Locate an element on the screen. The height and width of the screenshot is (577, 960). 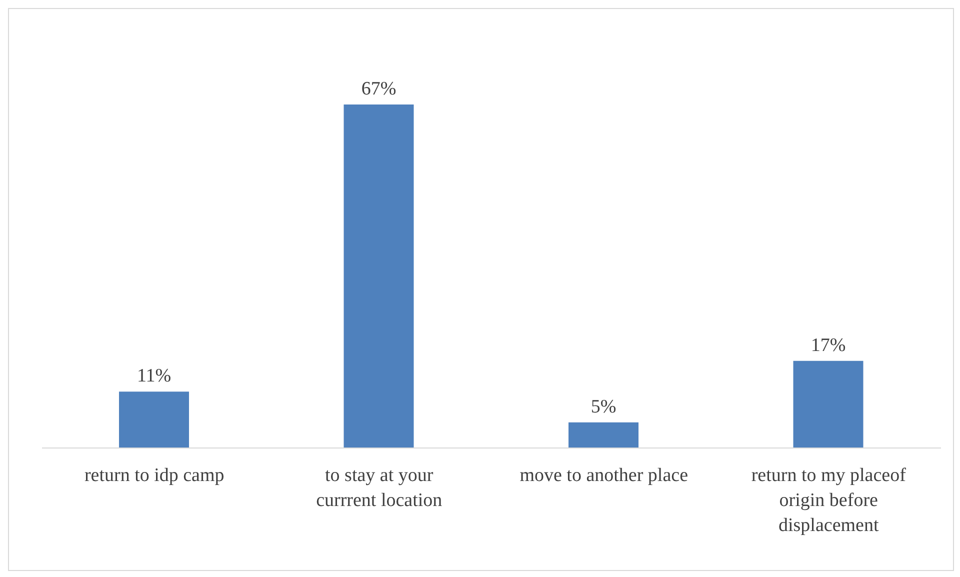
data-label: 67% is located at coordinates (378, 89).